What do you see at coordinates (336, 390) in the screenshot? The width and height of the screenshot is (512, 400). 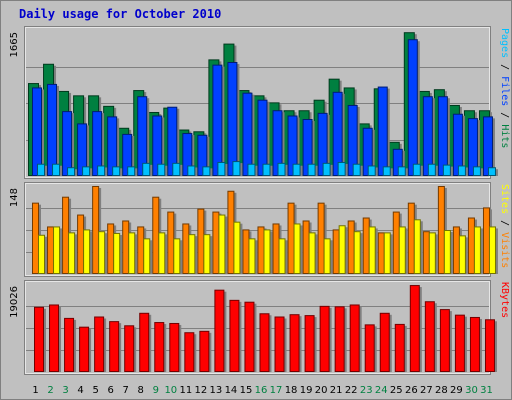 I see `x-tick-21: 21` at bounding box center [336, 390].